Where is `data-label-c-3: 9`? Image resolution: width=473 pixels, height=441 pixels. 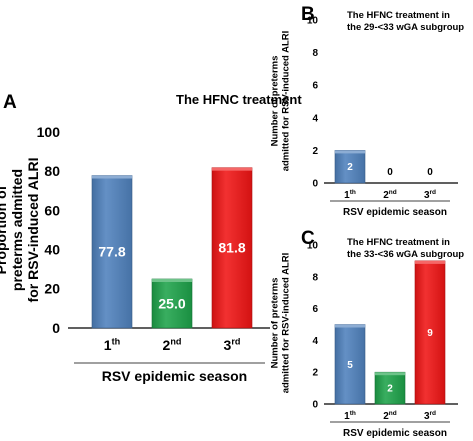 data-label-c-3: 9 is located at coordinates (430, 333).